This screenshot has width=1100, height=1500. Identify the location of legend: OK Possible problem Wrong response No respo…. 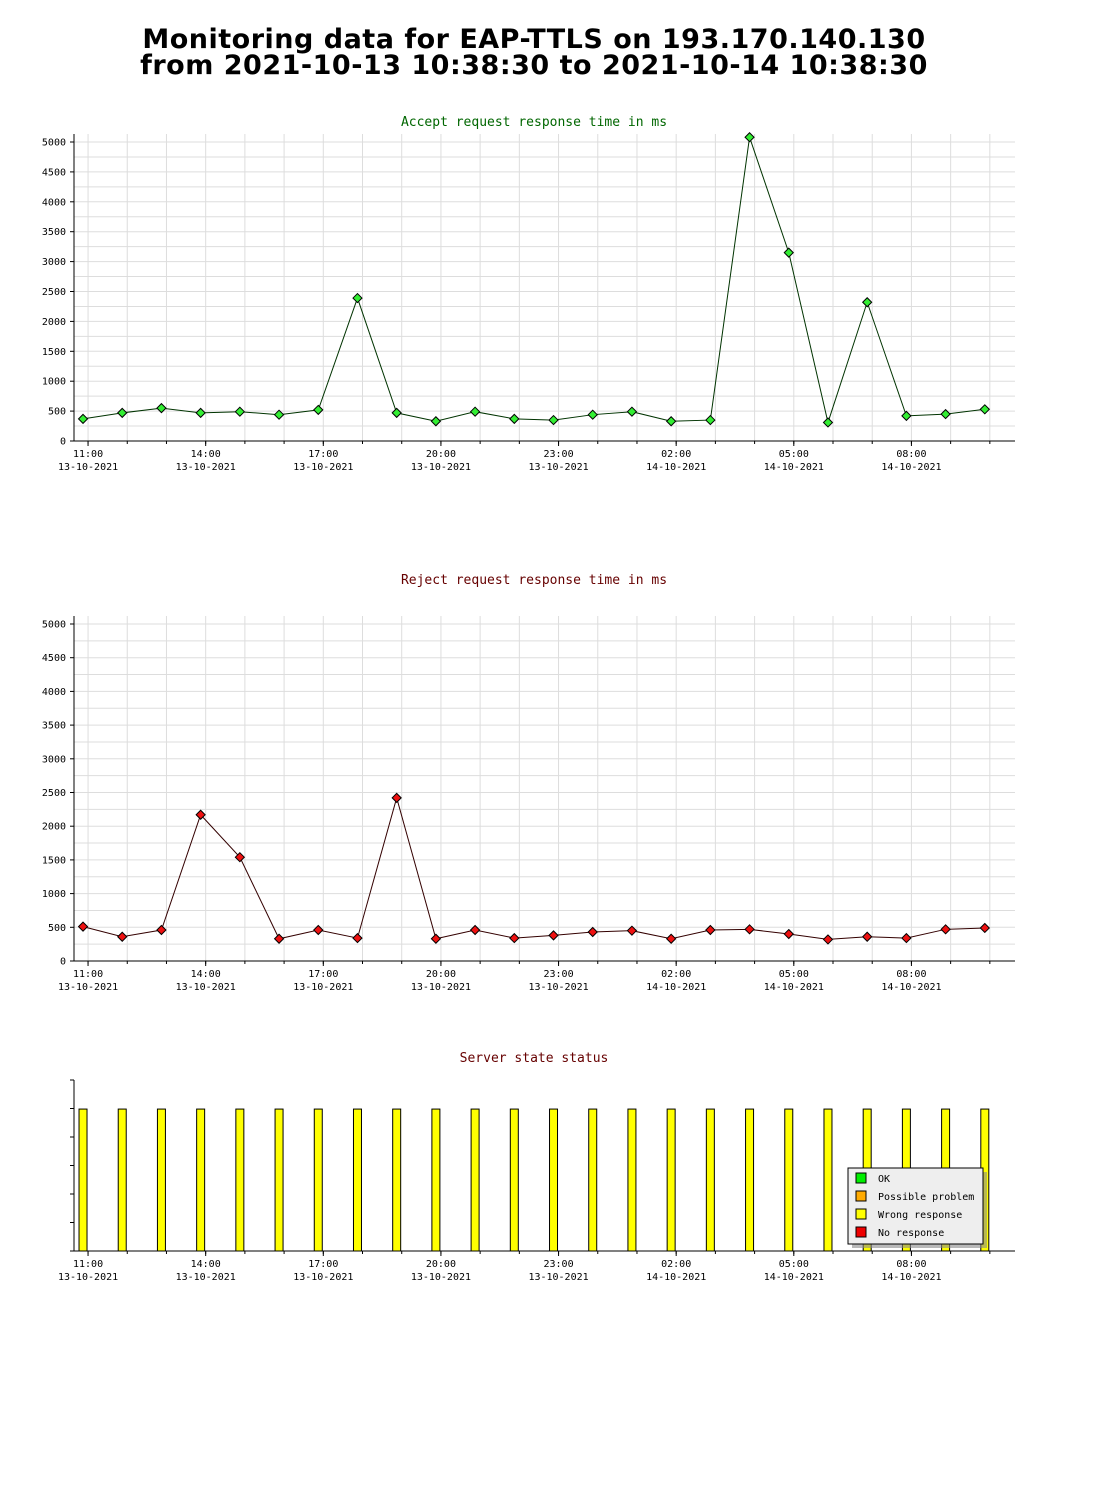
(917, 1207).